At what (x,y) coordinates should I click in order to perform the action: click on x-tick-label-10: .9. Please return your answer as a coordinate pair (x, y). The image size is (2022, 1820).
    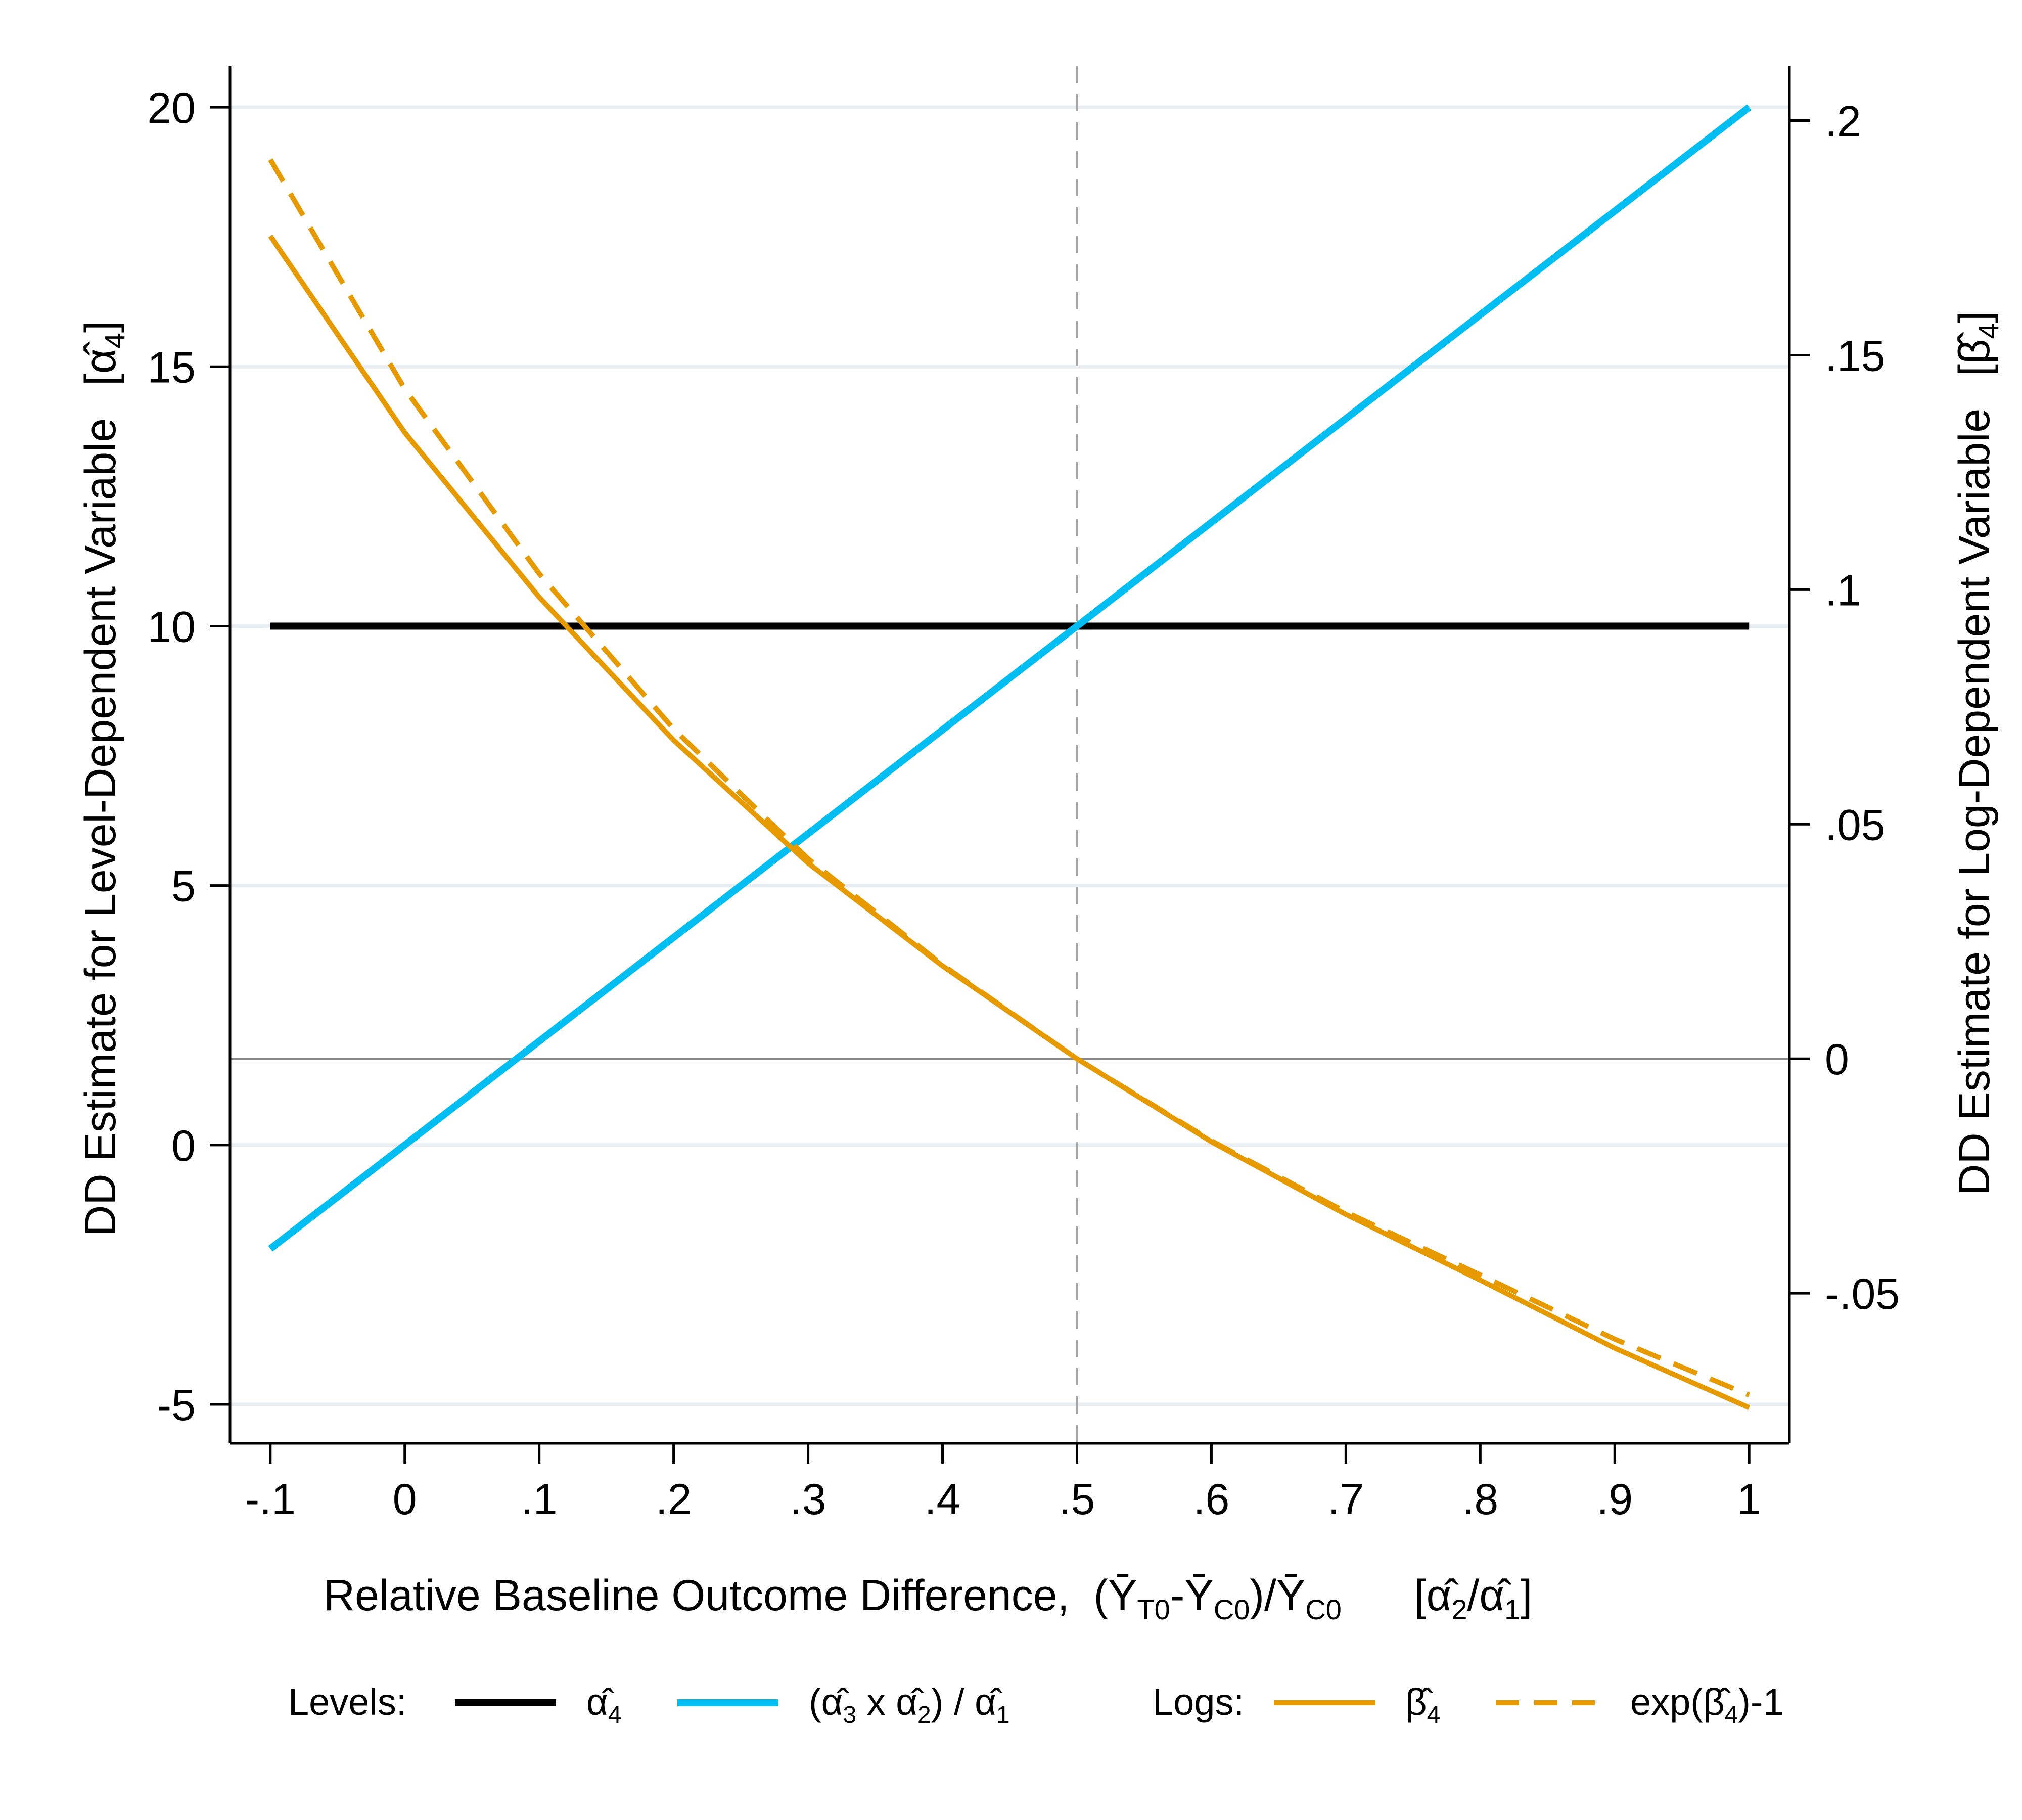
    Looking at the image, I should click on (1614, 1499).